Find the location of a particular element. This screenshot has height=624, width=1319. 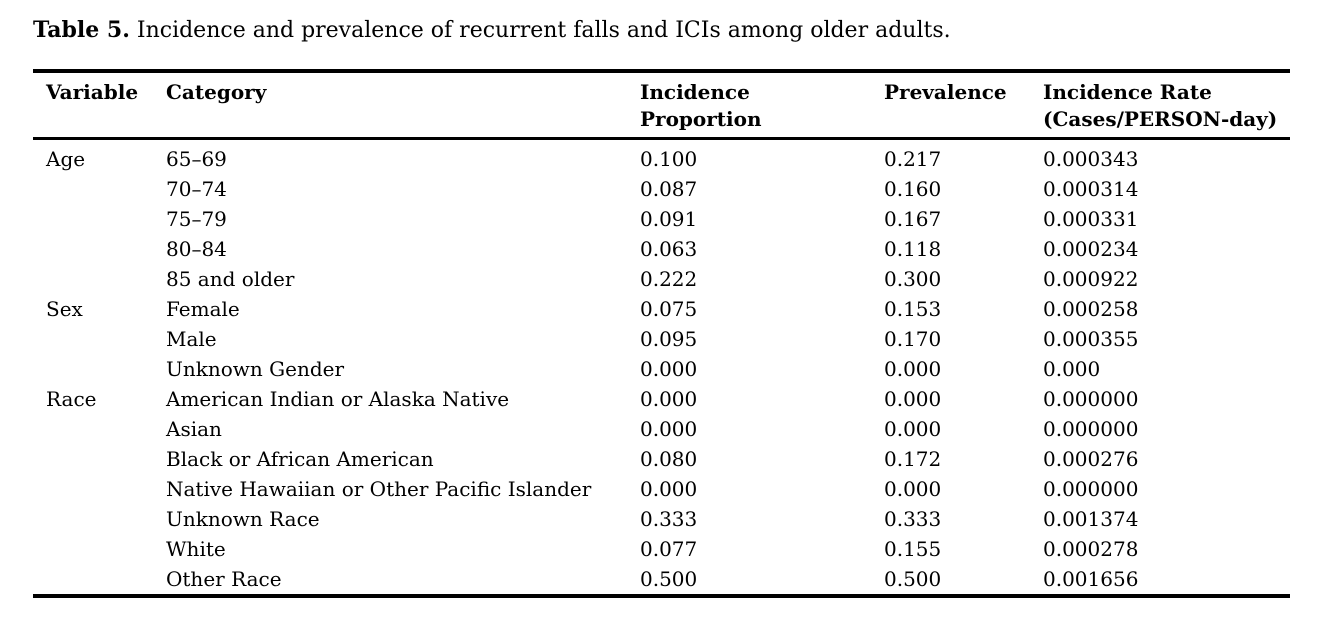

table-row: 75–79 0.091 0.167 0.000331 is located at coordinates (661, 219).